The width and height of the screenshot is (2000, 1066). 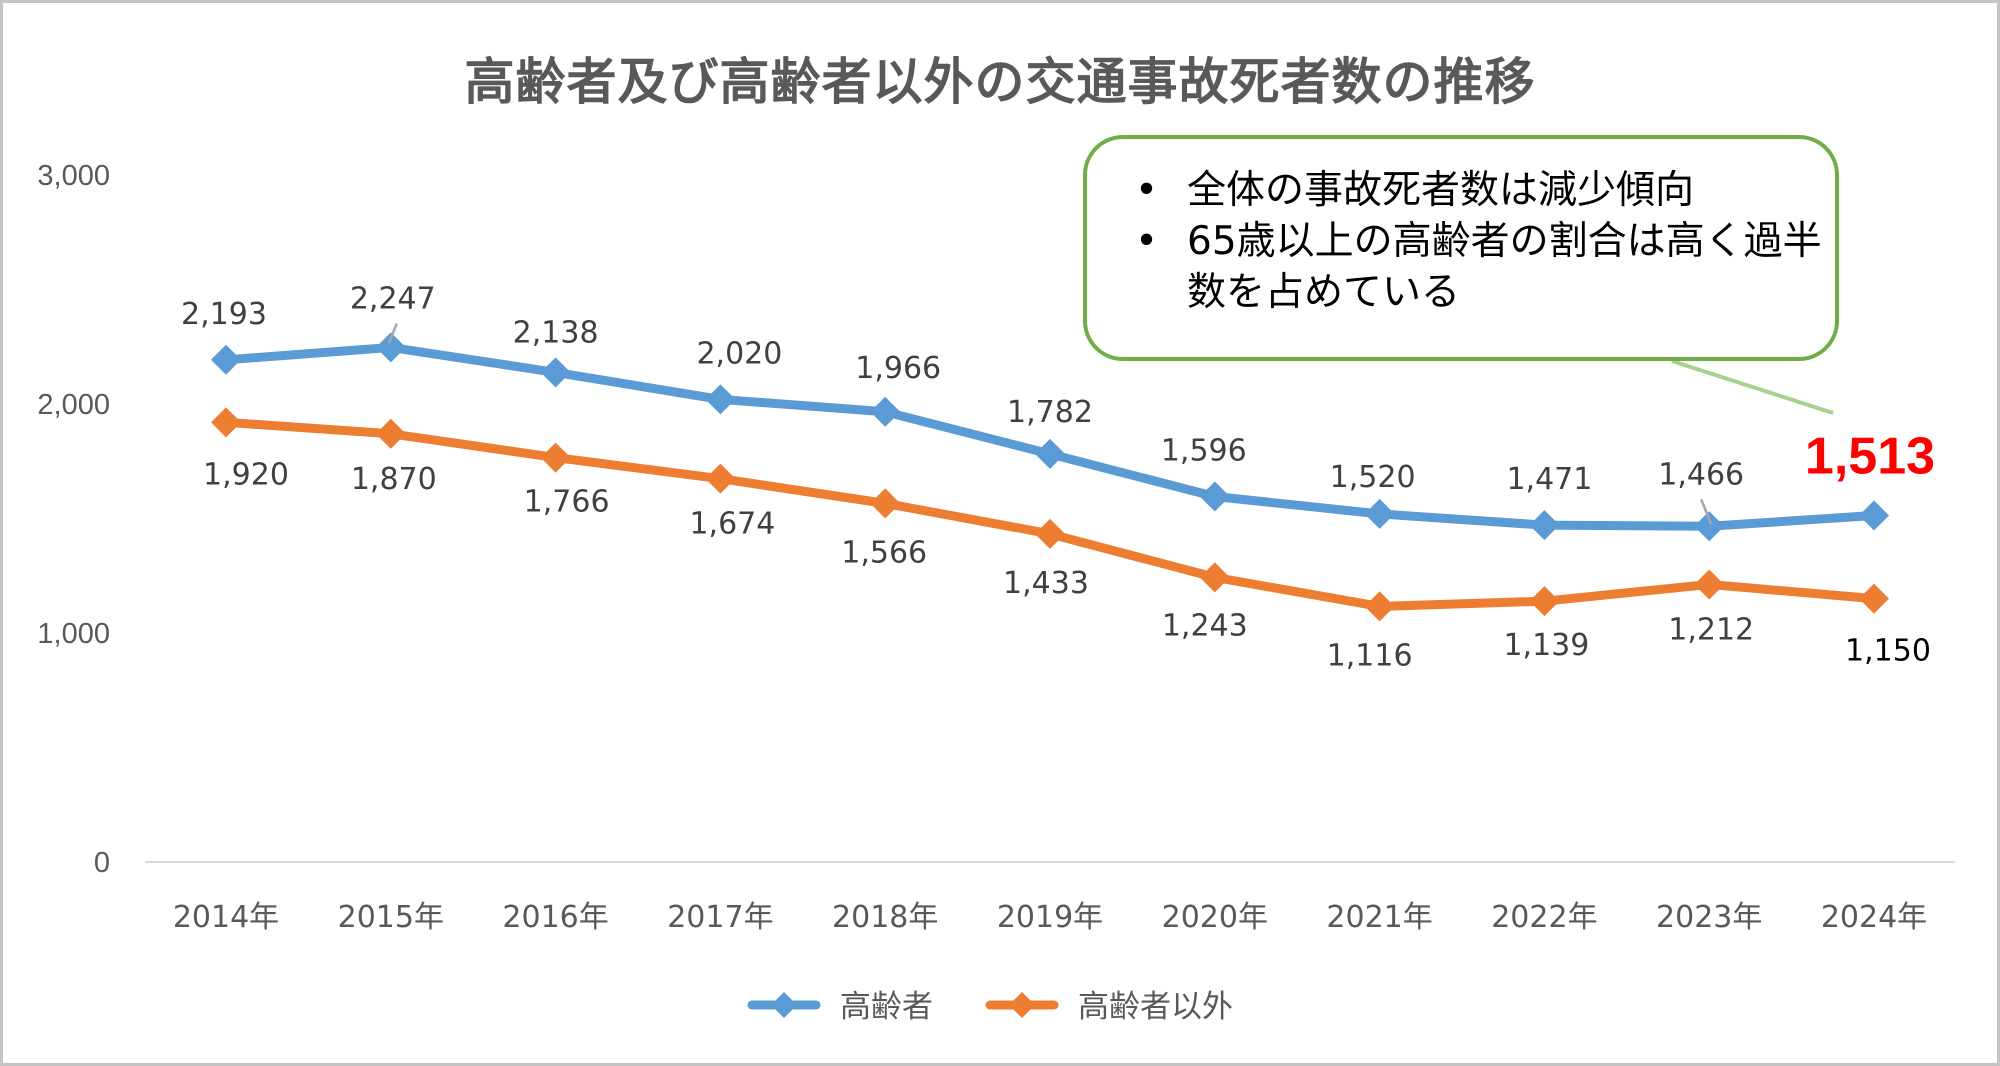 What do you see at coordinates (1373, 477) in the screenshot?
I see `data-label: 1,520` at bounding box center [1373, 477].